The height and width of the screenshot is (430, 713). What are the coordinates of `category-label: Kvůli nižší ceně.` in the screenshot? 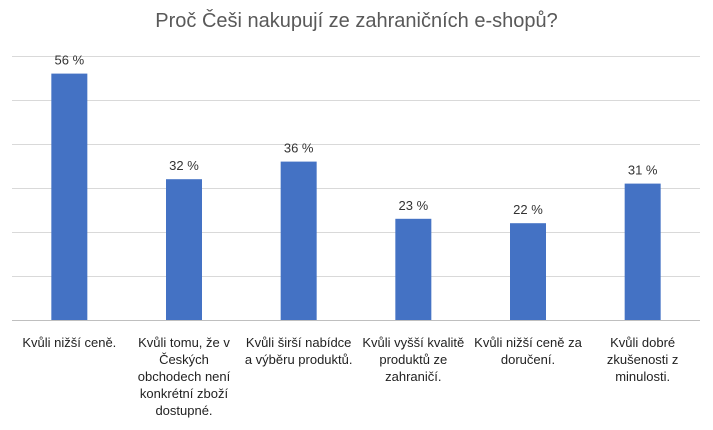 It's located at (69, 342).